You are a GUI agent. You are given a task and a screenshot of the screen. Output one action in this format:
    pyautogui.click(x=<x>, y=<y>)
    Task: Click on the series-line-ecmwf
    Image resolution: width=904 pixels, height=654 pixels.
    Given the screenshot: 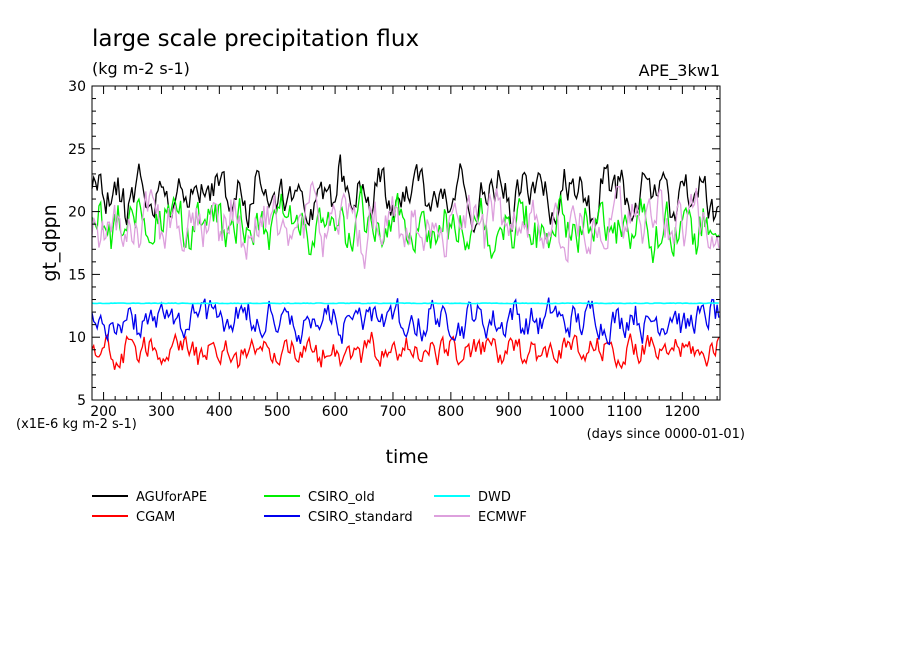 What is the action you would take?
    pyautogui.click(x=405, y=224)
    